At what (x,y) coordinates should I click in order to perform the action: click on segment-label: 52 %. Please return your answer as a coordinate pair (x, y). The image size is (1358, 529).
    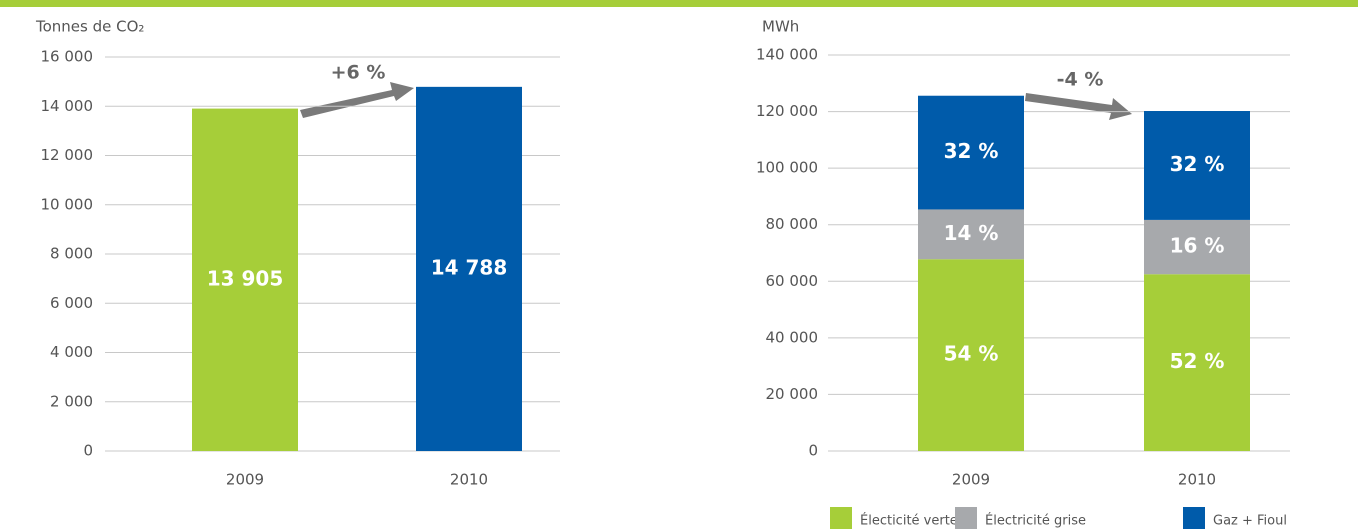
    Looking at the image, I should click on (1197, 361).